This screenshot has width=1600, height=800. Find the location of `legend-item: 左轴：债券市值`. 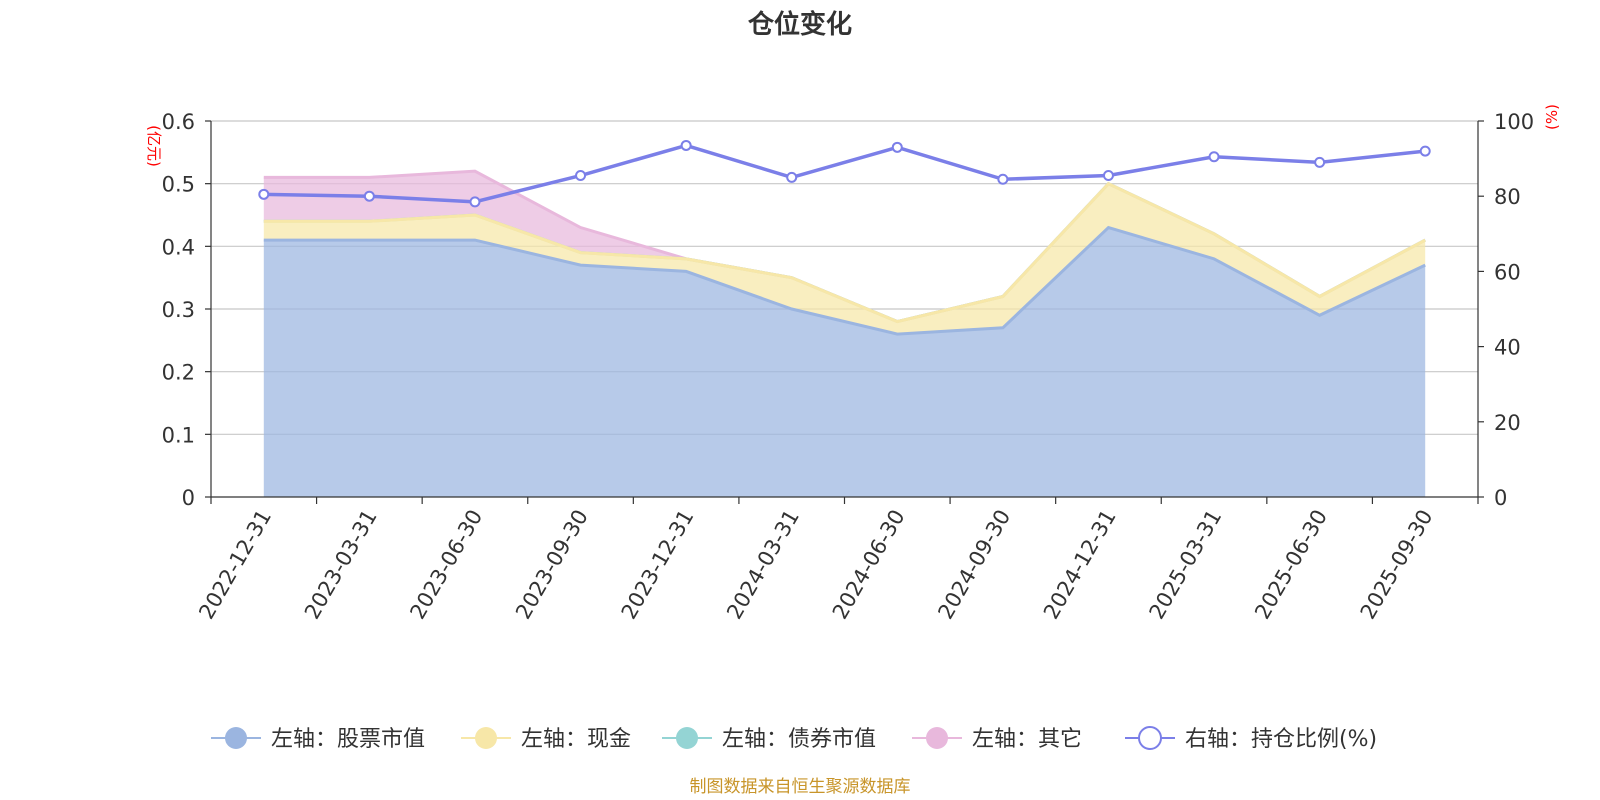

legend-item: 左轴：债券市值 is located at coordinates (769, 739).